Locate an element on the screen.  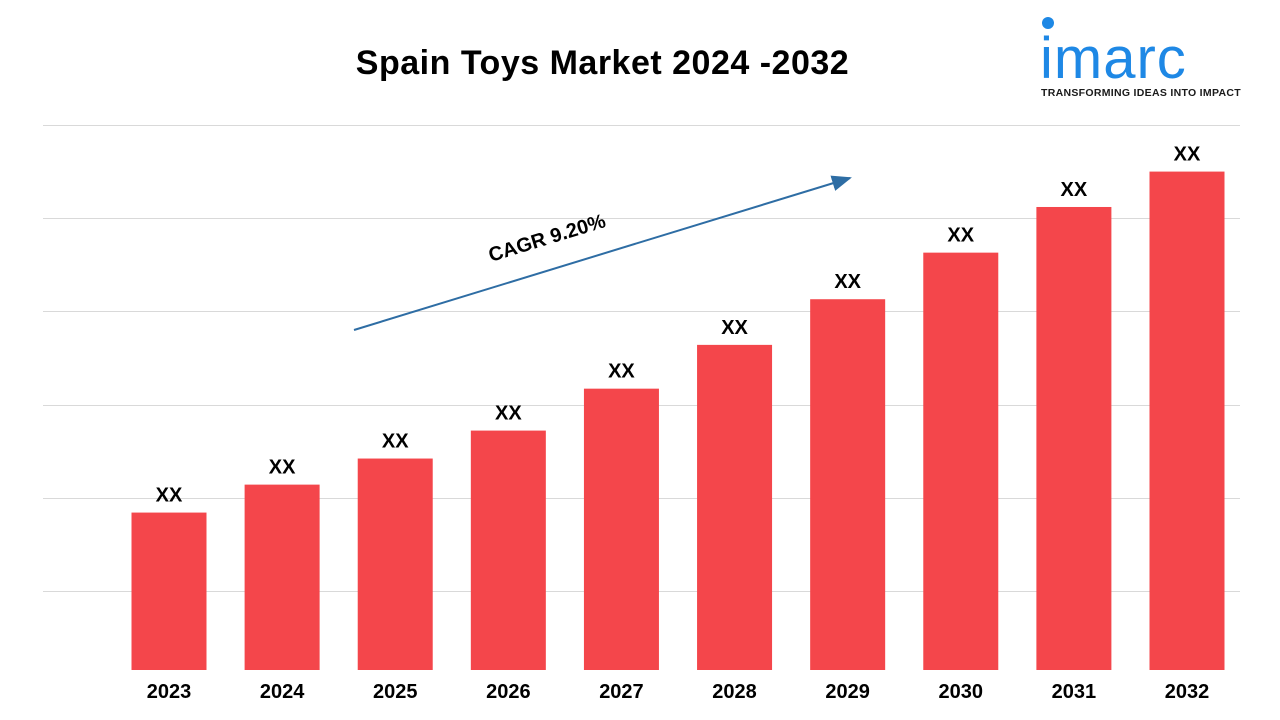
x-tick-2031: 2031 is located at coordinates (1074, 692).